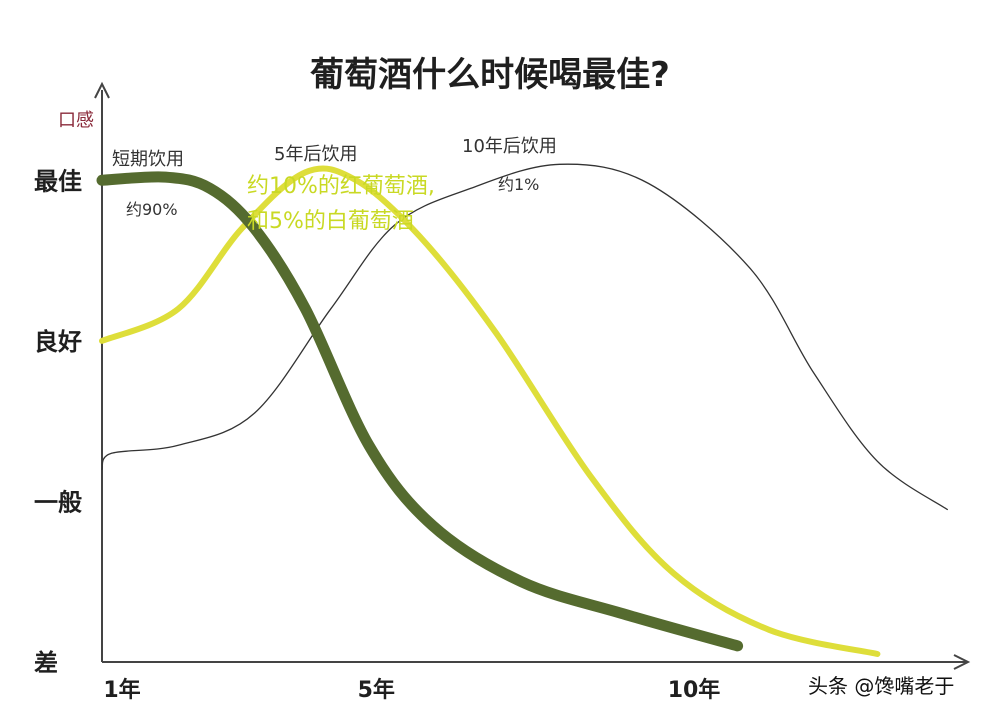  Describe the element at coordinates (121, 690) in the screenshot. I see `x-tick-label: 1年` at that location.